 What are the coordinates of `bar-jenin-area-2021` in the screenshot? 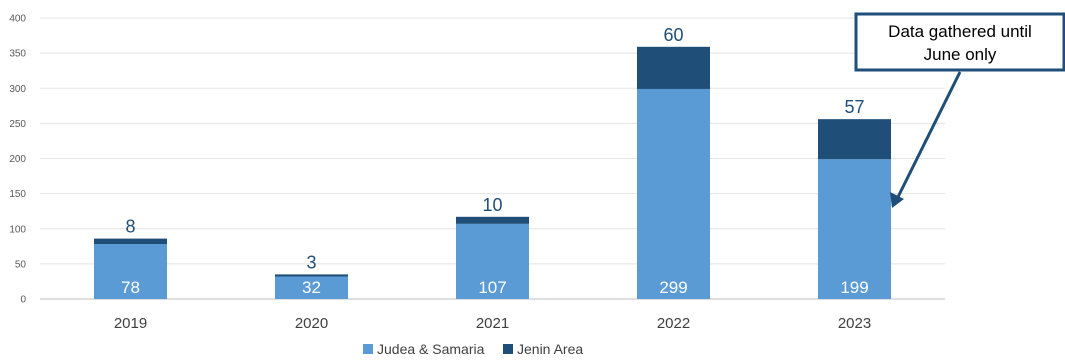 It's located at (492, 220).